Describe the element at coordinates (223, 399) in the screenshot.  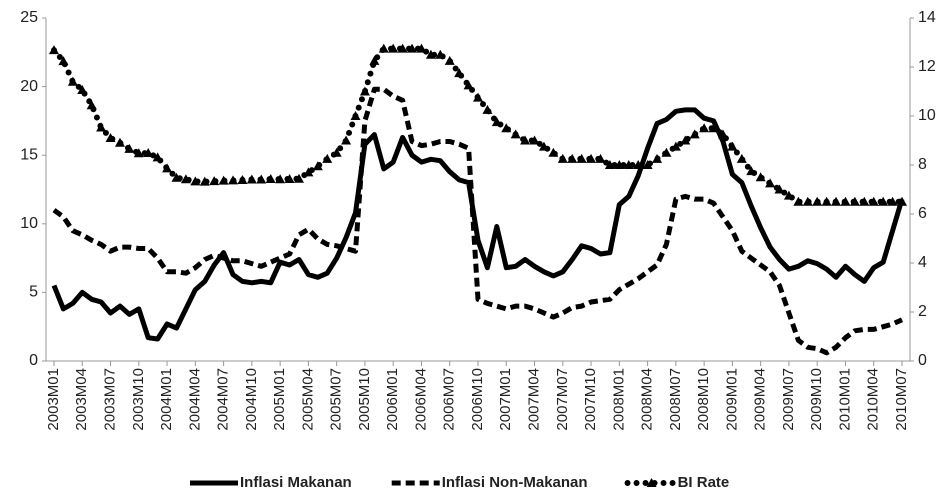
I see `x-tick-label: 2004M07` at that location.